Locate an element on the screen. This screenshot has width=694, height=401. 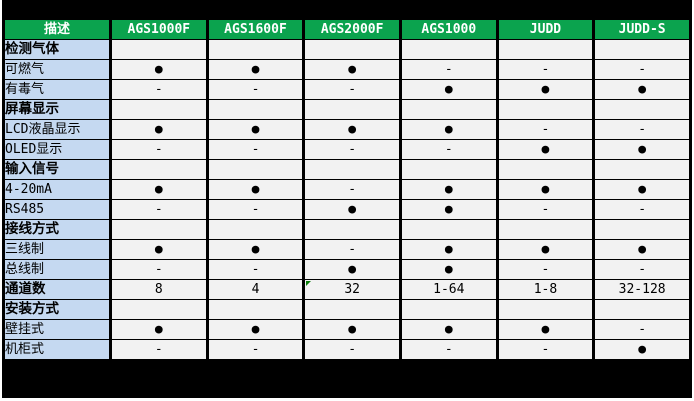
describe-column-header: 描述 is located at coordinates (57, 29).